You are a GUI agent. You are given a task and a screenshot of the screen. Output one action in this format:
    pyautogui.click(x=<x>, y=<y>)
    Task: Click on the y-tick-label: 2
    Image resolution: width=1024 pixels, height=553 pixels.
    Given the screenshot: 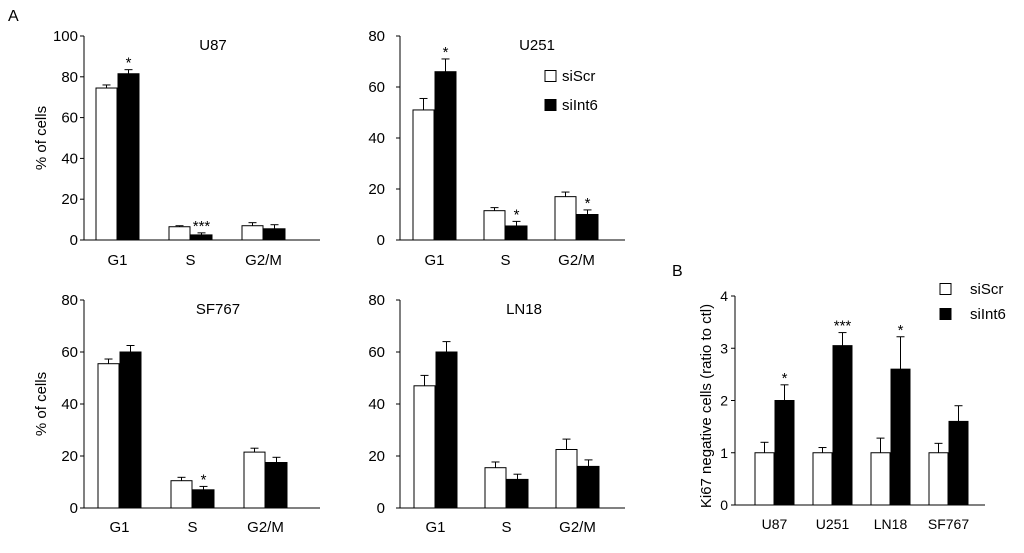 What is the action you would take?
    pyautogui.click(x=724, y=401)
    